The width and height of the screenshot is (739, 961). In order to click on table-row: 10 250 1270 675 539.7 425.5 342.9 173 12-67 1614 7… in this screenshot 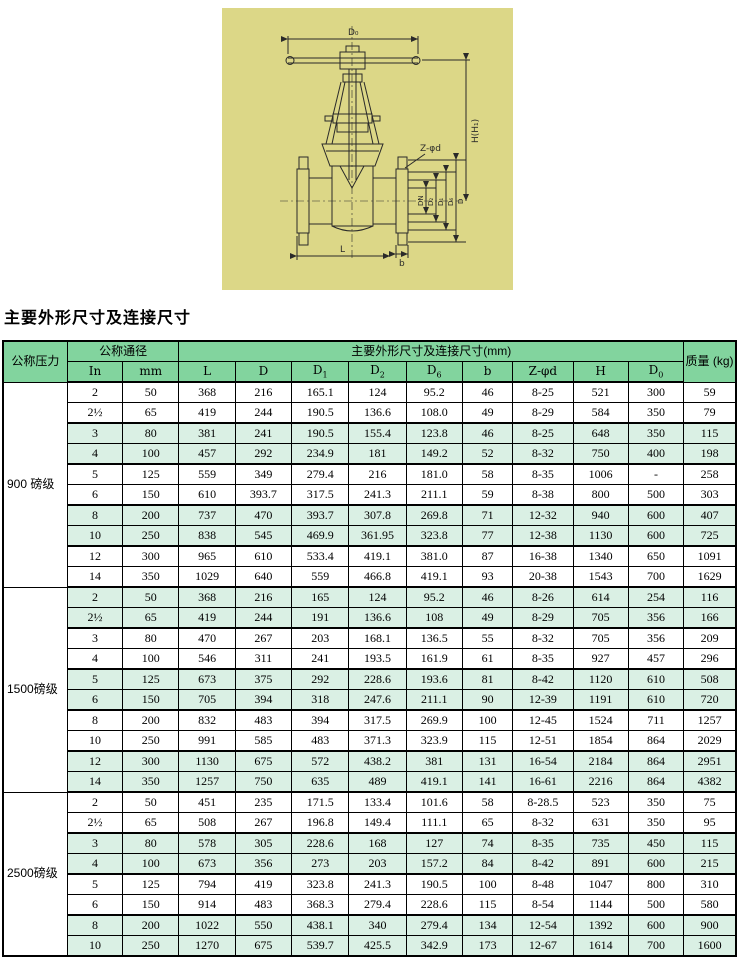, I will do `click(370, 946)`.